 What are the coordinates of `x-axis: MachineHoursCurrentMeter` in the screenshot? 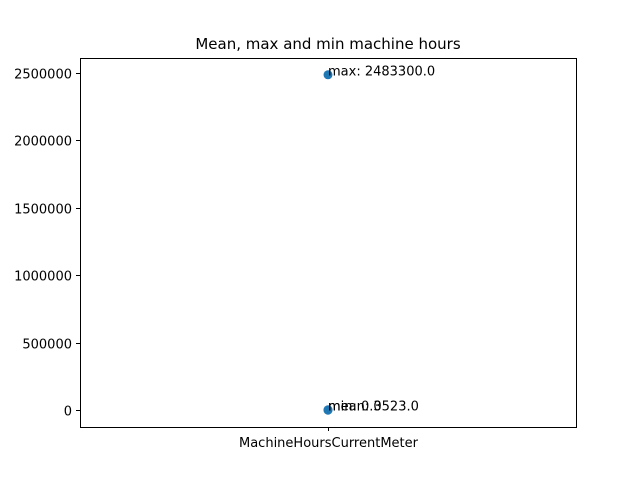 It's located at (329, 439).